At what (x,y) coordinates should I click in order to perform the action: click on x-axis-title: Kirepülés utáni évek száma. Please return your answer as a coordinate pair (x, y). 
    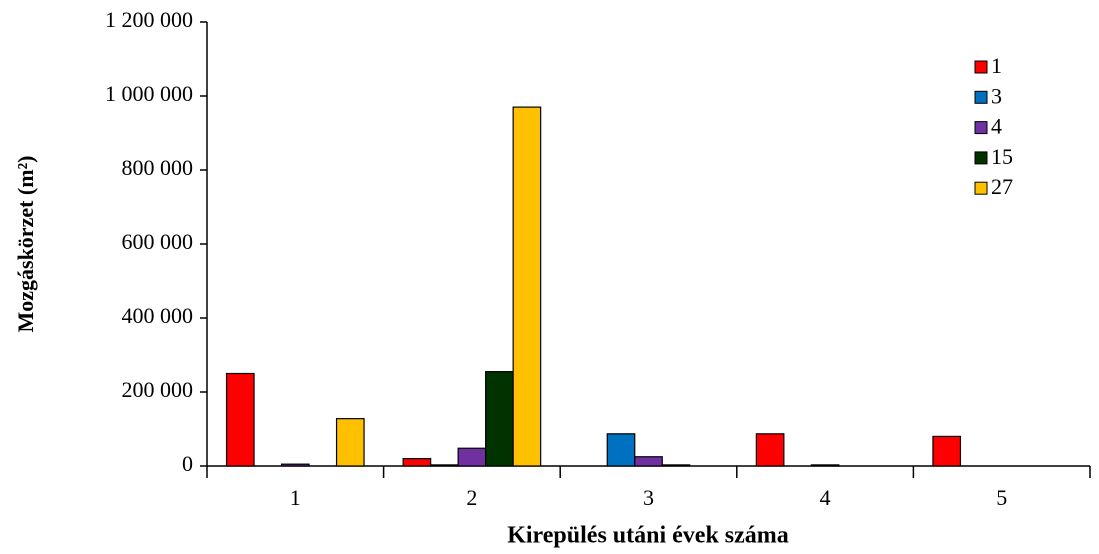
    Looking at the image, I should click on (648, 536).